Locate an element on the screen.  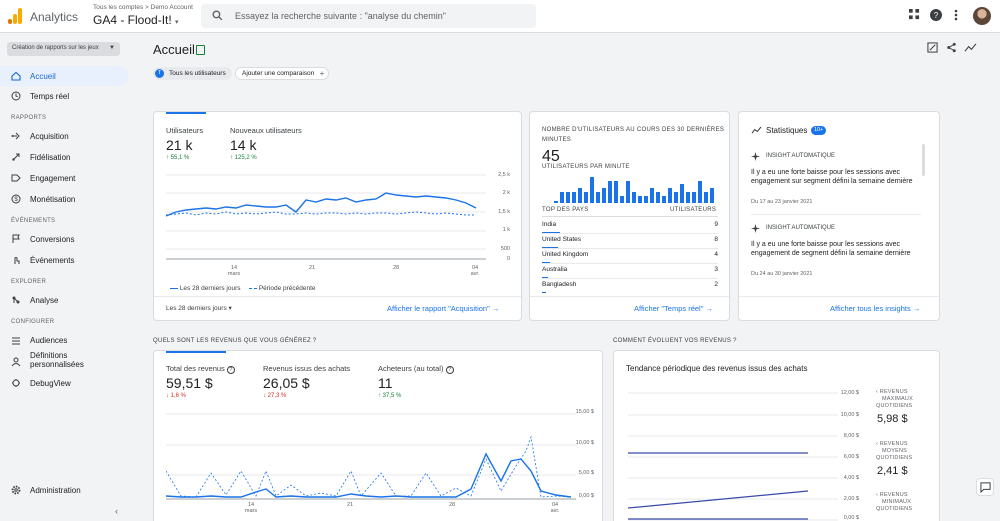
scrollbar is located at coordinates (923, 160).